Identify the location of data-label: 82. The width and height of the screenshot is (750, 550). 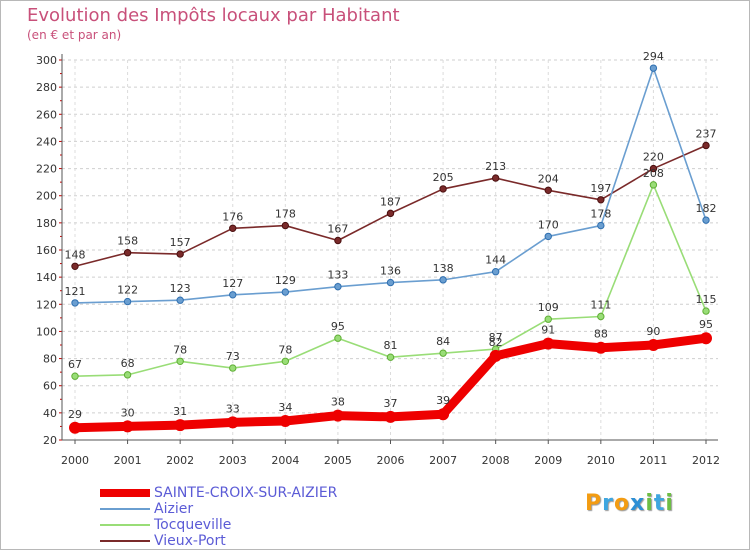
(496, 342).